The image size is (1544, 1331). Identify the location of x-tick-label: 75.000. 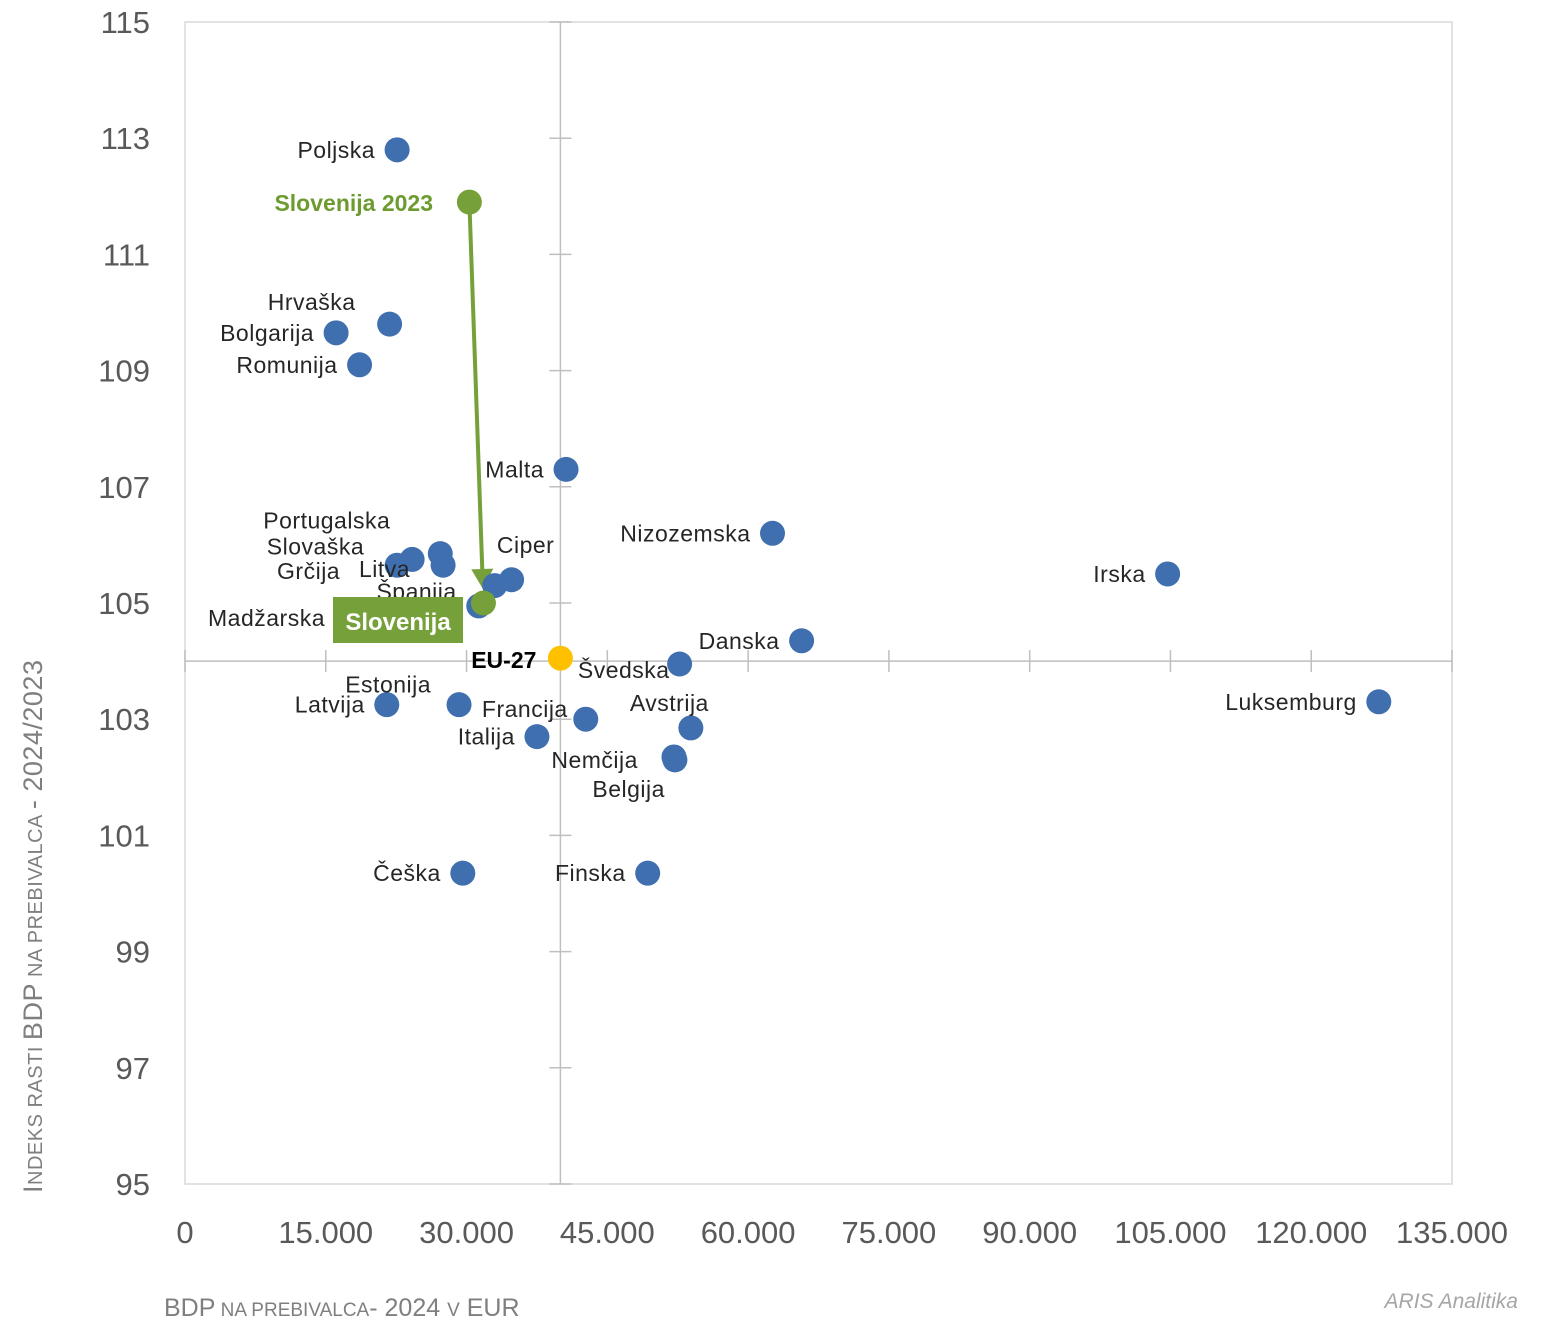
(888, 1232).